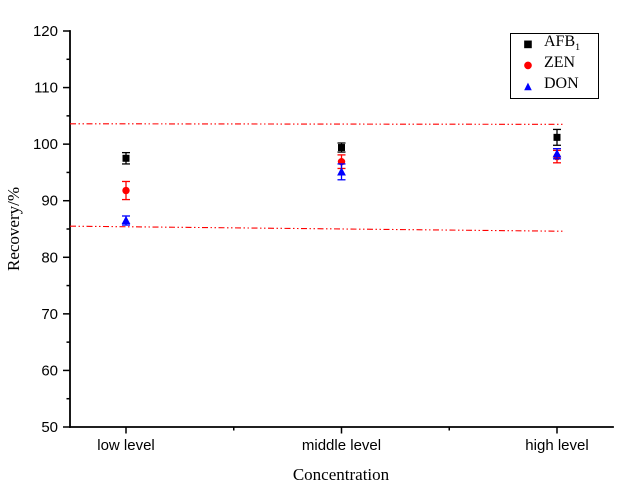  Describe the element at coordinates (126, 445) in the screenshot. I see `x-tick-label: low level` at that location.